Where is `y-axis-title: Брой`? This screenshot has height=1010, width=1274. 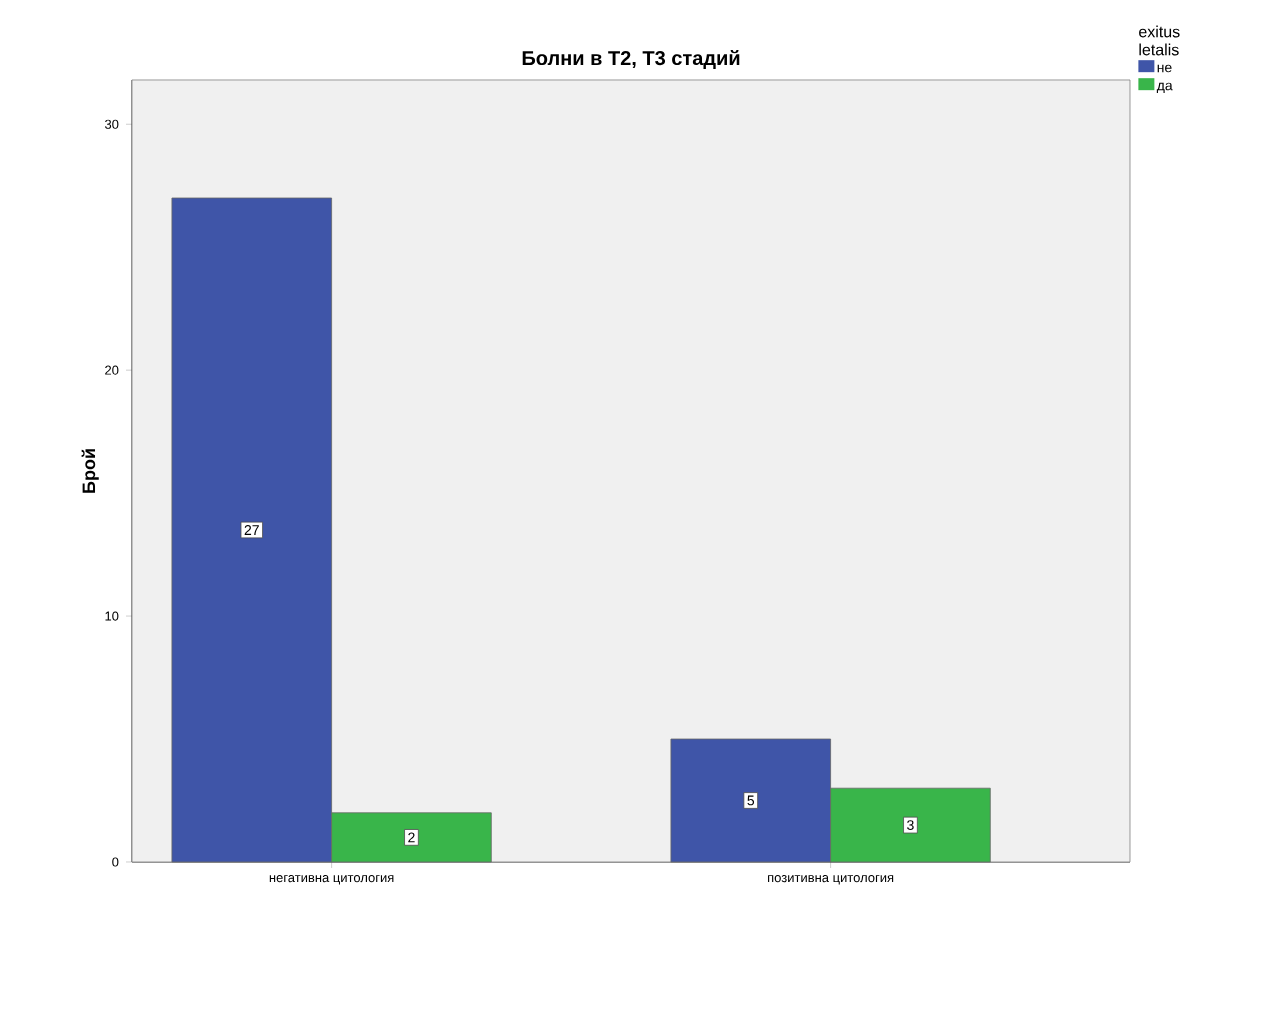 y-axis-title: Брой is located at coordinates (90, 471).